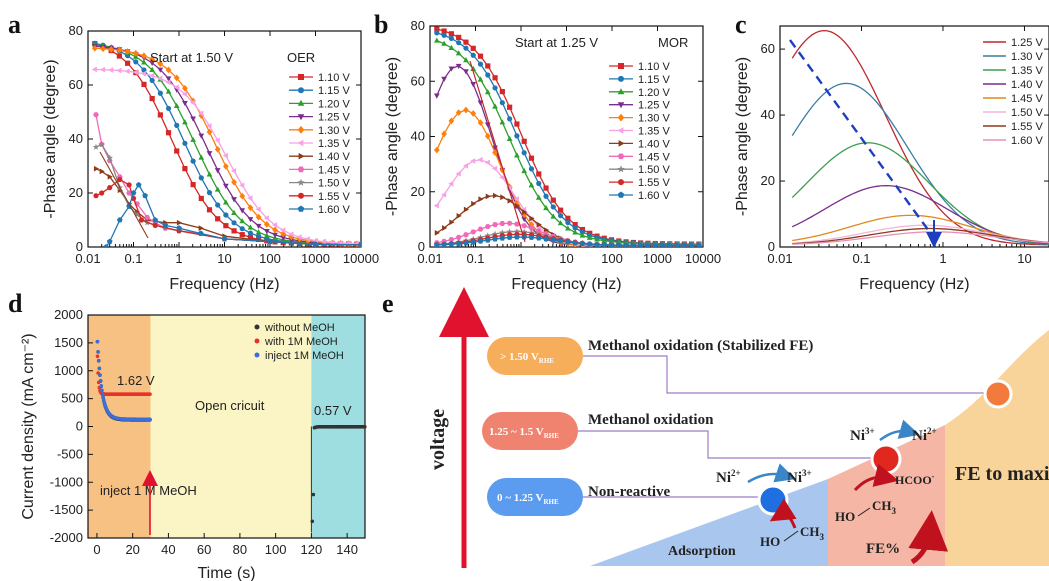 This screenshot has width=1049, height=581. I want to click on label-inject: inject 1 M MeOH, so click(148, 490).